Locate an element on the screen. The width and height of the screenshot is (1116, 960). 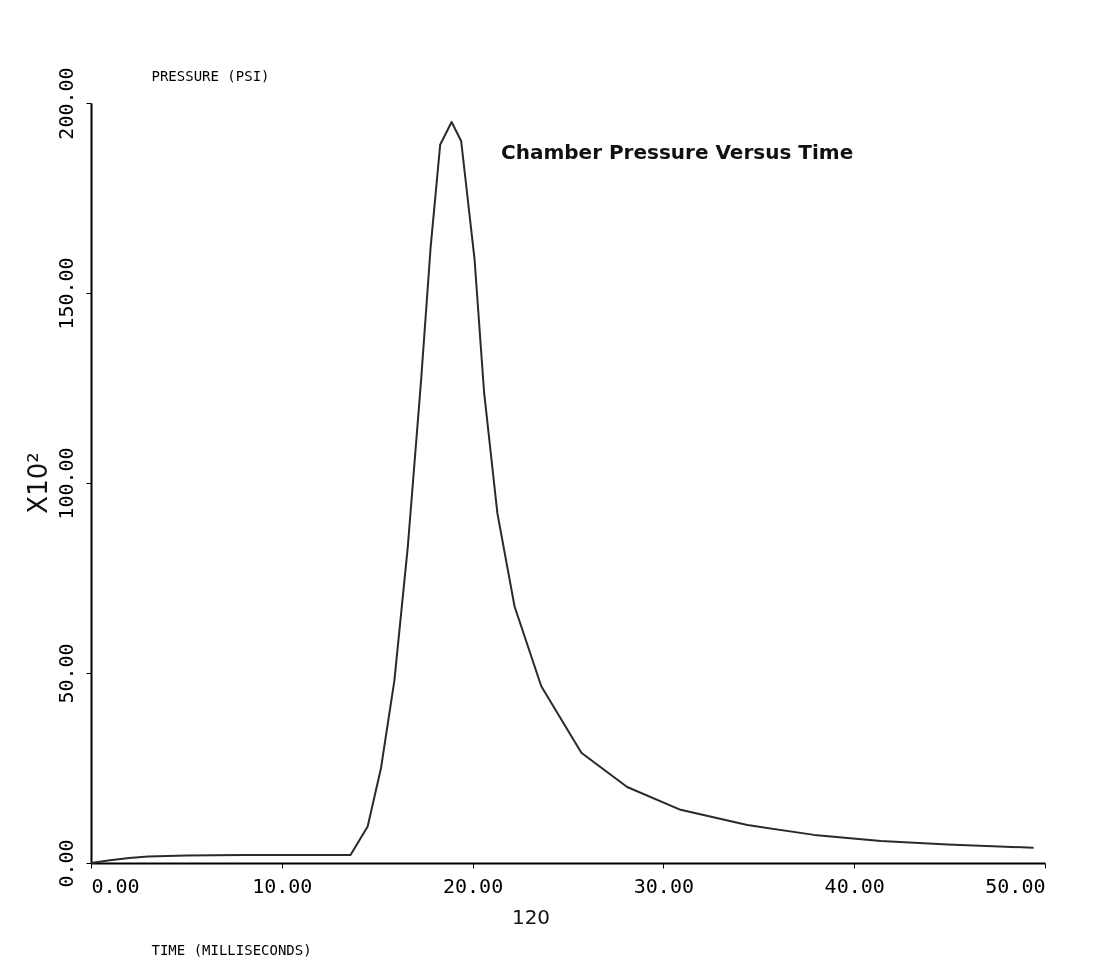
y-tick-label: 50.00 is located at coordinates (65, 673).